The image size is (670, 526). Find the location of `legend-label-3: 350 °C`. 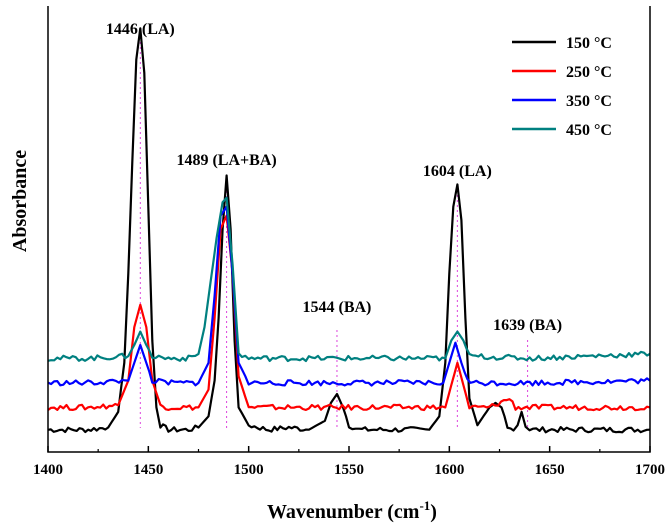

legend-label-3: 350 °C is located at coordinates (589, 101).